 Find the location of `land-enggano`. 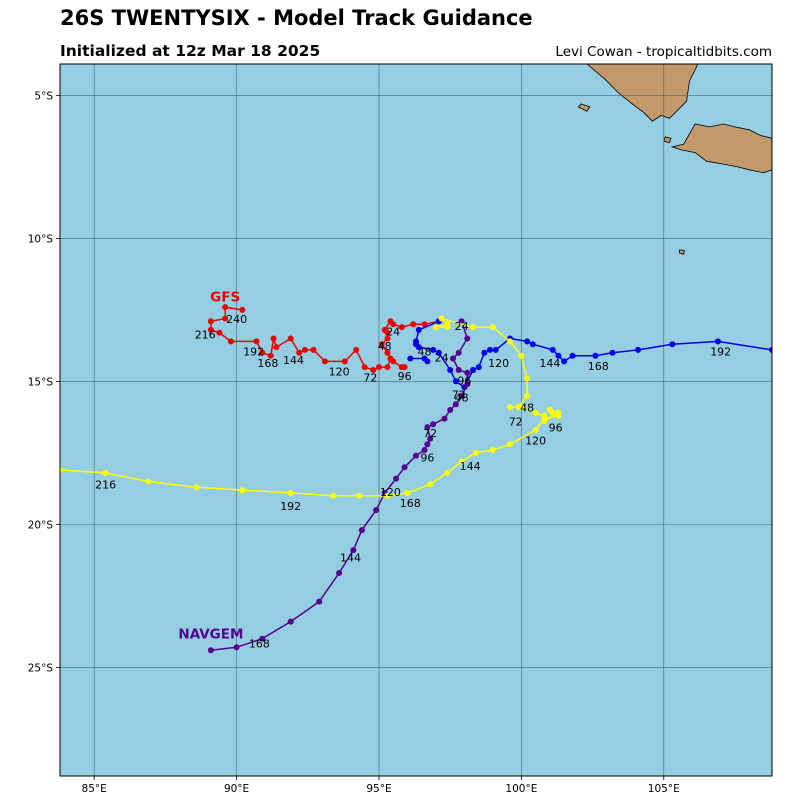

land-enggano is located at coordinates (584, 107).